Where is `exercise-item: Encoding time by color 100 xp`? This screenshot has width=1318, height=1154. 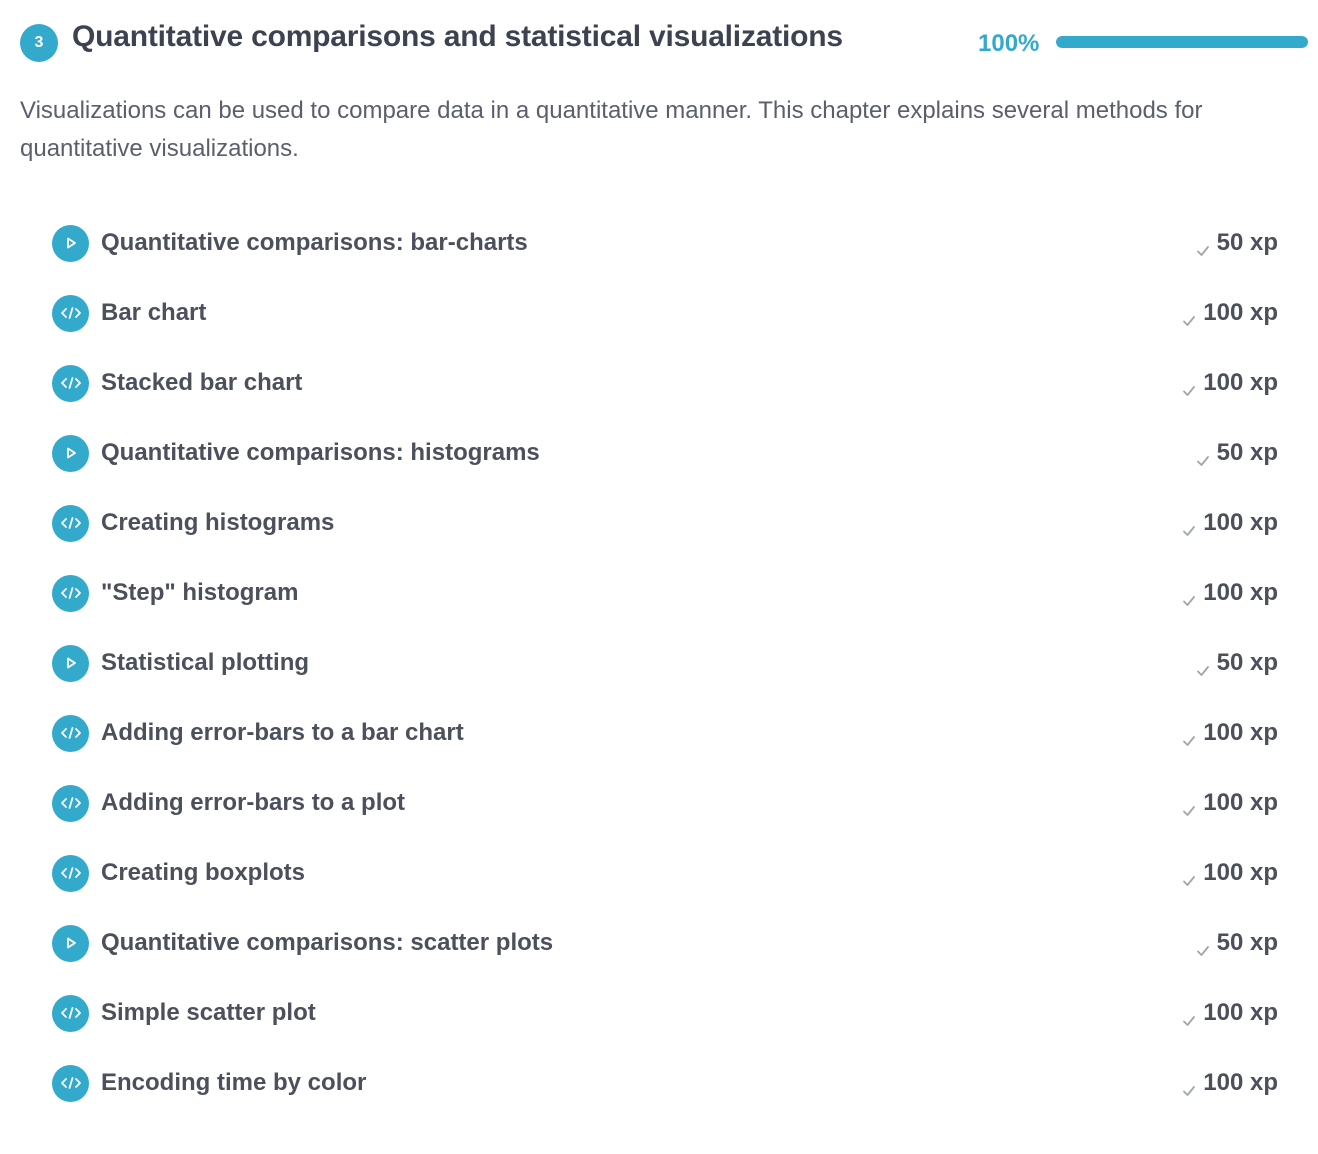
exercise-item: Encoding time by color 100 xp is located at coordinates (665, 1083).